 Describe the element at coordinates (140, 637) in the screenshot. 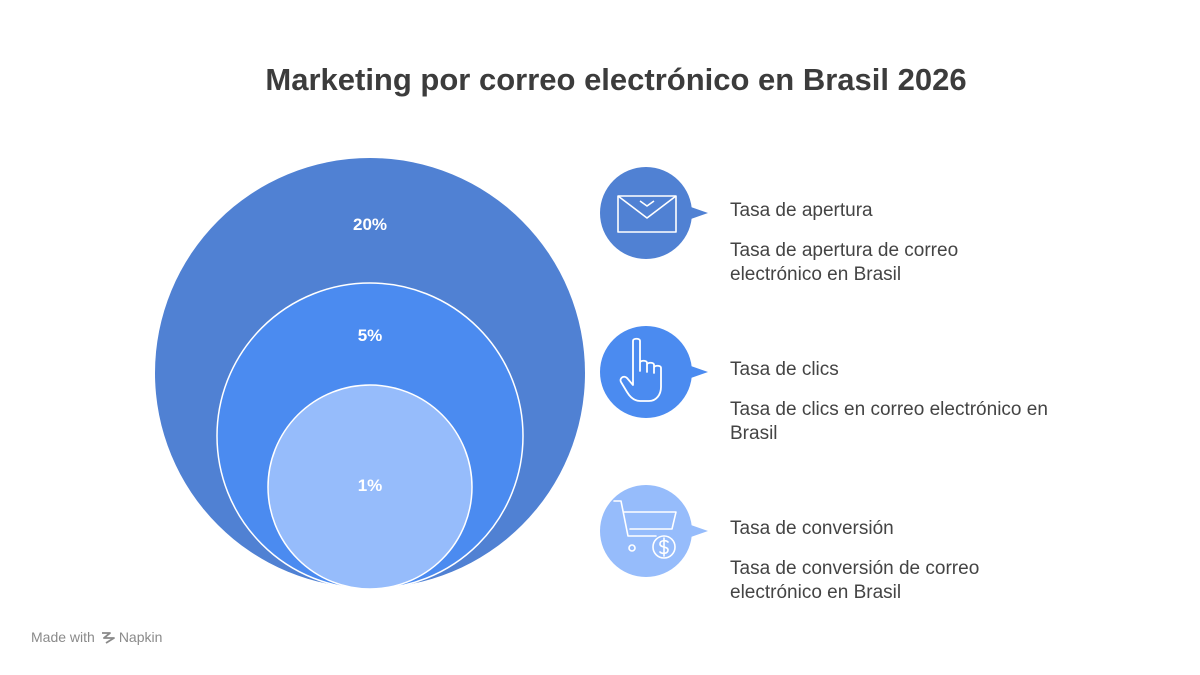

I see `footer-brand: Napkin` at that location.